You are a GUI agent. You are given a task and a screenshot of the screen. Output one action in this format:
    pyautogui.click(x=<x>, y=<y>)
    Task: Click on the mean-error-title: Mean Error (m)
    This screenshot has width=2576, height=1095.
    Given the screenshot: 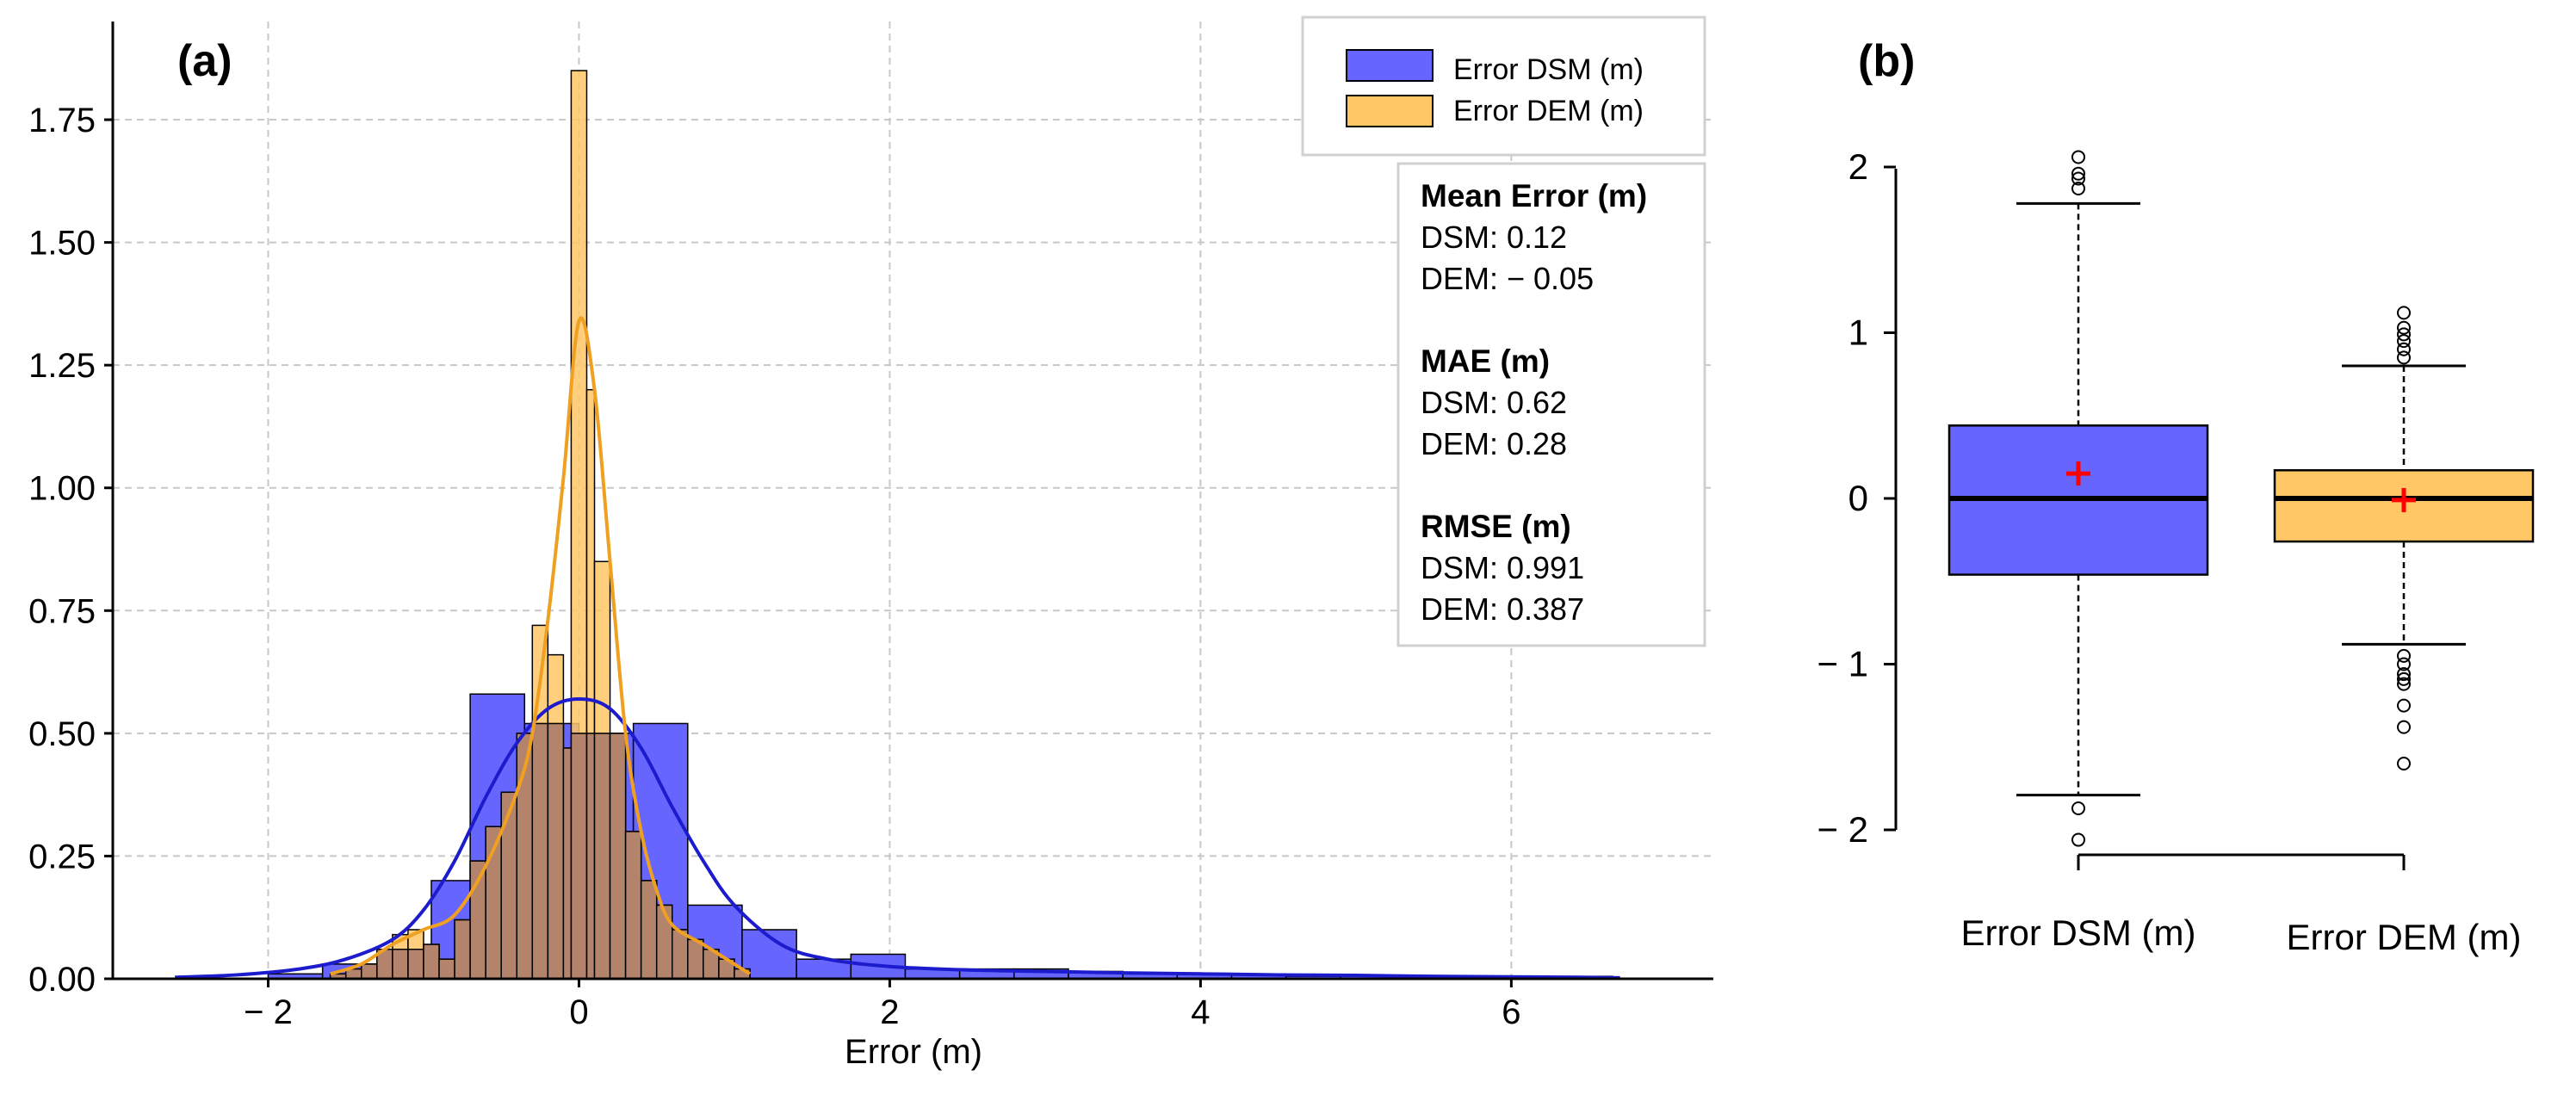 What is the action you would take?
    pyautogui.click(x=1534, y=195)
    